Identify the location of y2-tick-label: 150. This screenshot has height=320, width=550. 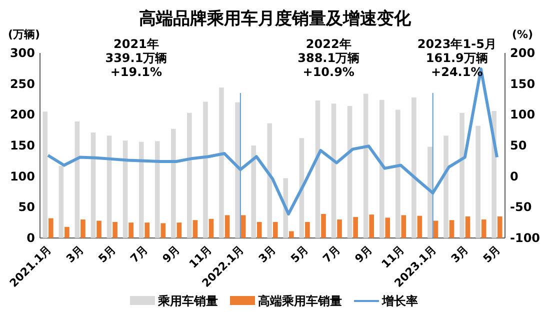
(523, 83).